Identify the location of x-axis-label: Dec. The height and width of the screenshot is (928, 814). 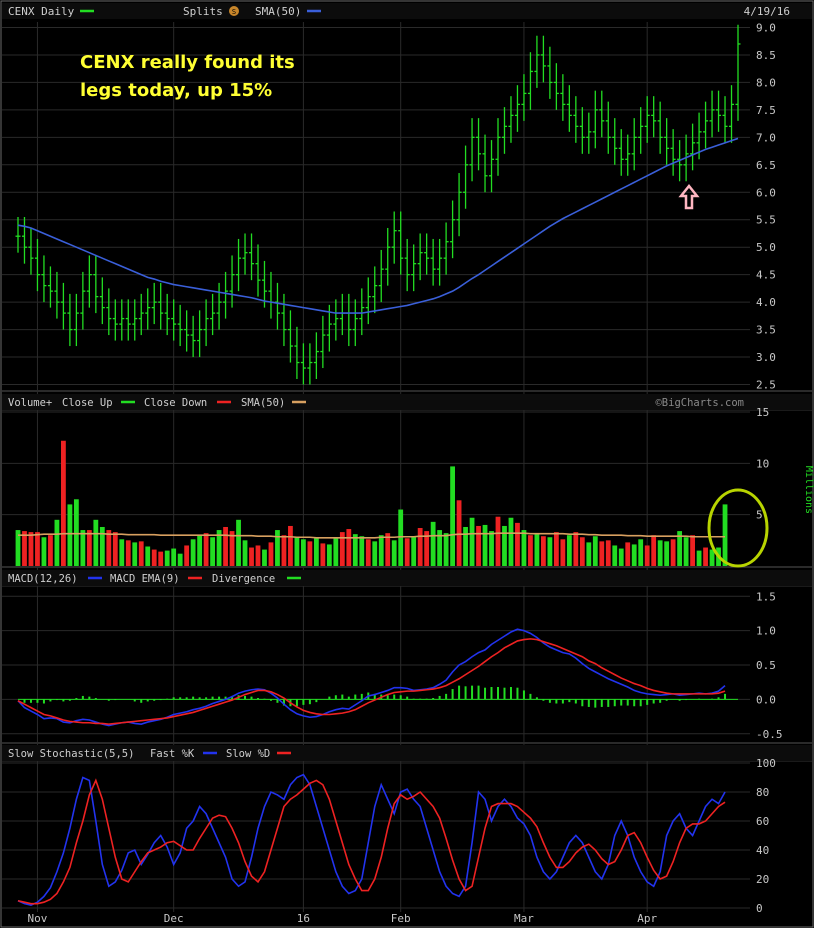
(174, 918).